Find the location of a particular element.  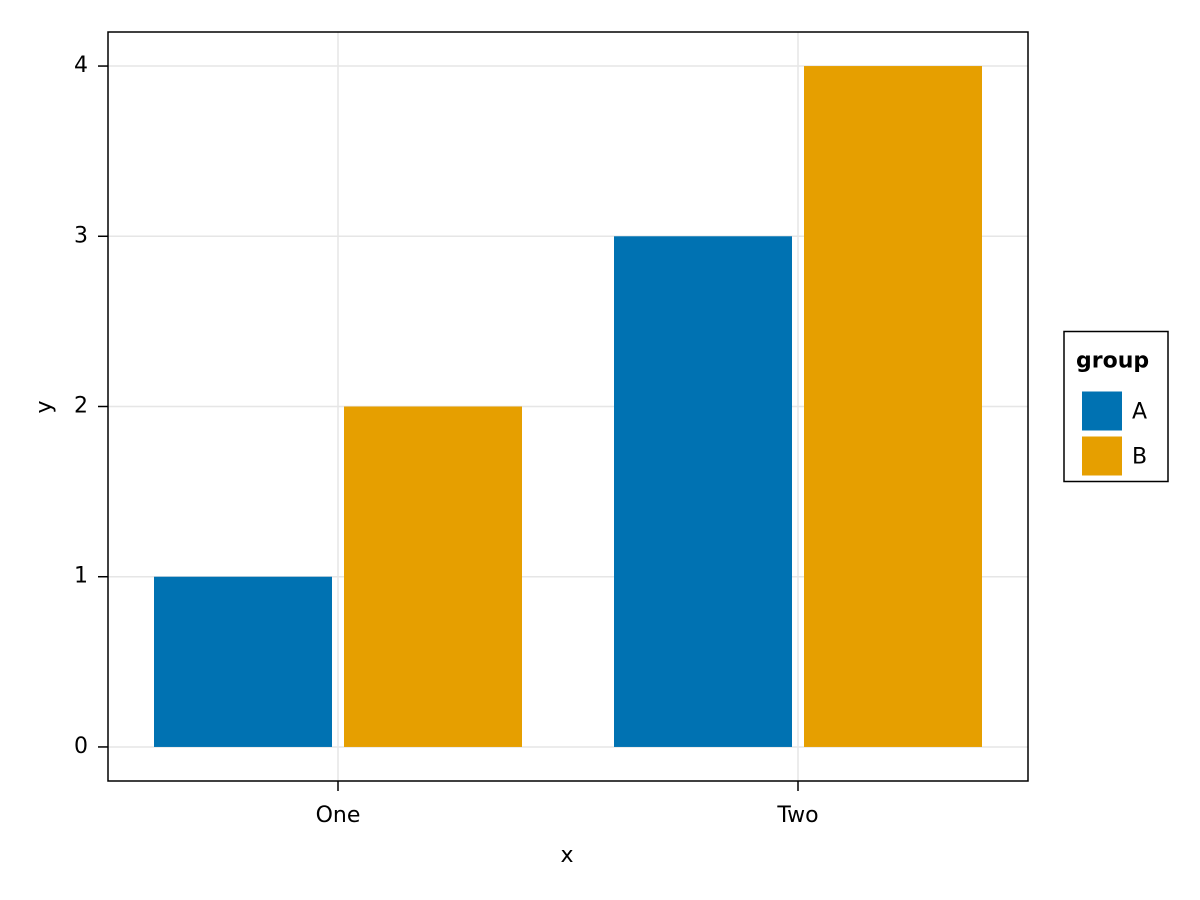

x-tick-label: One is located at coordinates (338, 815).